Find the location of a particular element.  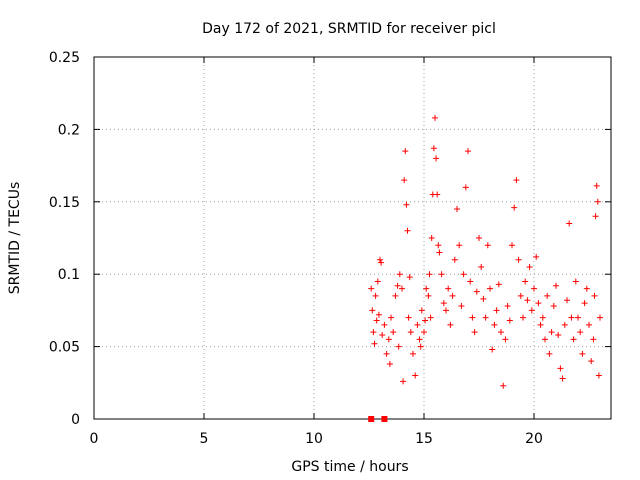

y-tick-label: 0.25 is located at coordinates (64, 58).